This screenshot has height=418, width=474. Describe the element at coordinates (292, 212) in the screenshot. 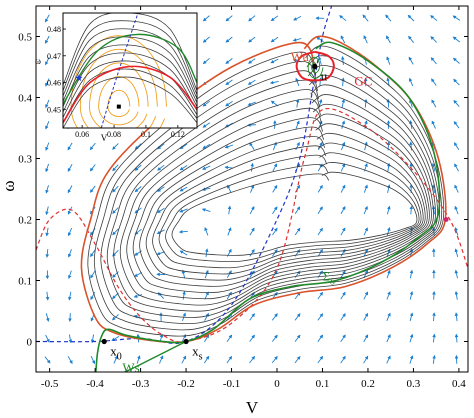

I see `trajectory-curve` at that location.